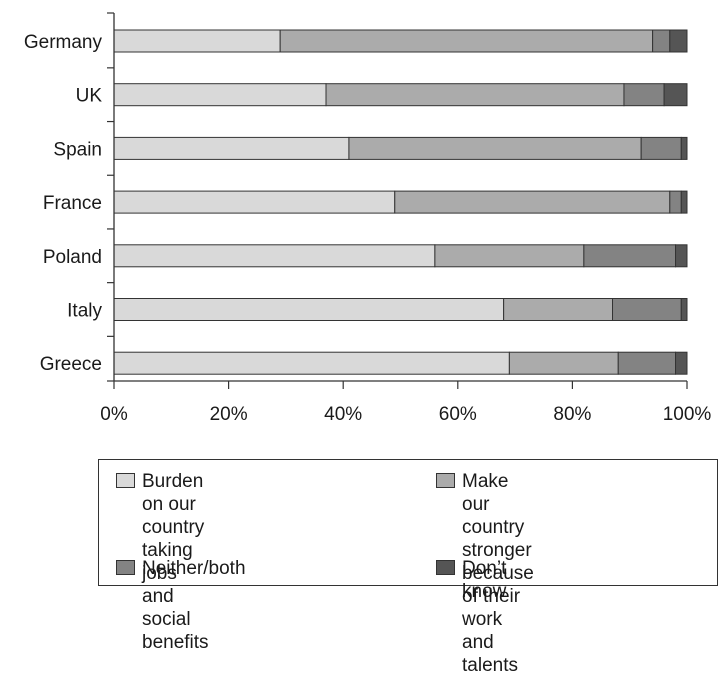 The height and width of the screenshot is (677, 720). Describe the element at coordinates (84, 311) in the screenshot. I see `category-label-italy: Italy` at that location.